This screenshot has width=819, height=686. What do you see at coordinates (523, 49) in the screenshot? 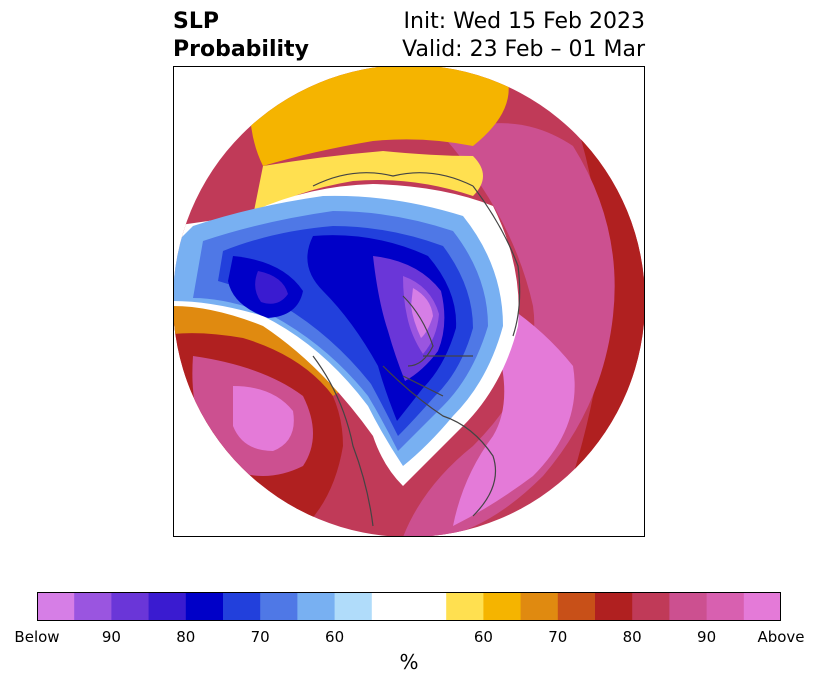
I see `valid-range: Valid: 23 Feb – 01 Mar` at bounding box center [523, 49].